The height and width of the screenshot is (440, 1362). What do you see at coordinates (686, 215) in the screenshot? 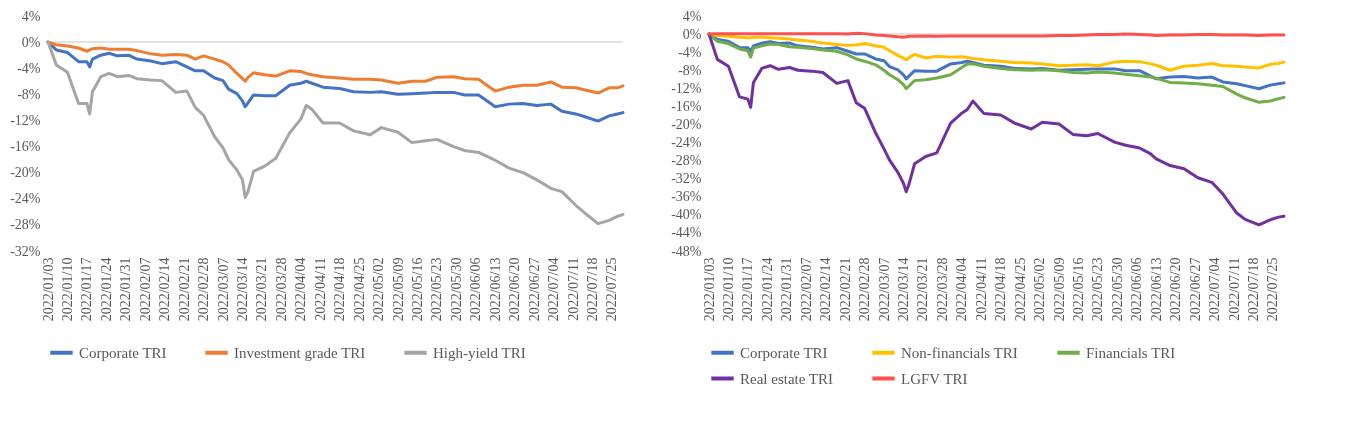
I see `y-tick-label: -40%` at bounding box center [686, 215].